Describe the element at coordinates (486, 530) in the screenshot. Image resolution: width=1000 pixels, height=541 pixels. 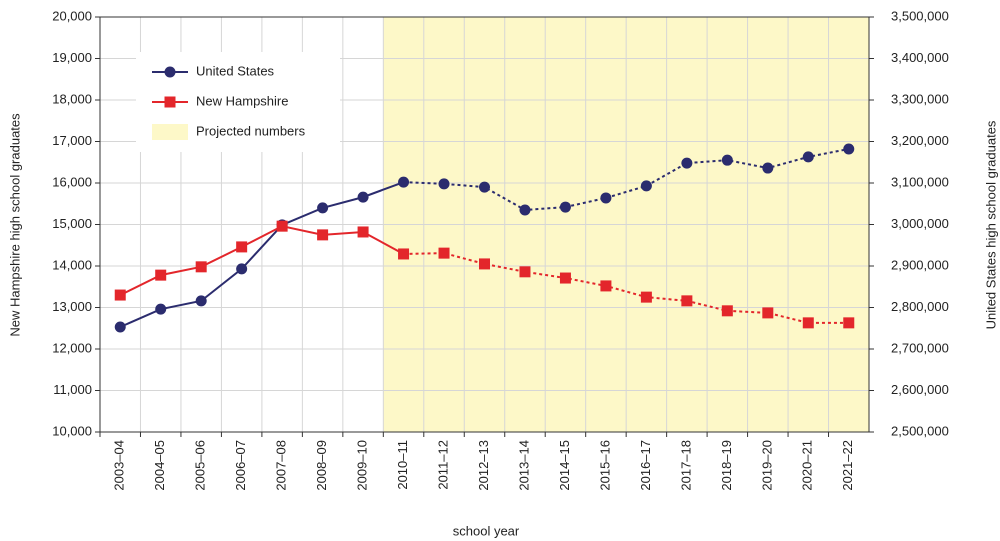
I see `x-axis-title: school year` at that location.